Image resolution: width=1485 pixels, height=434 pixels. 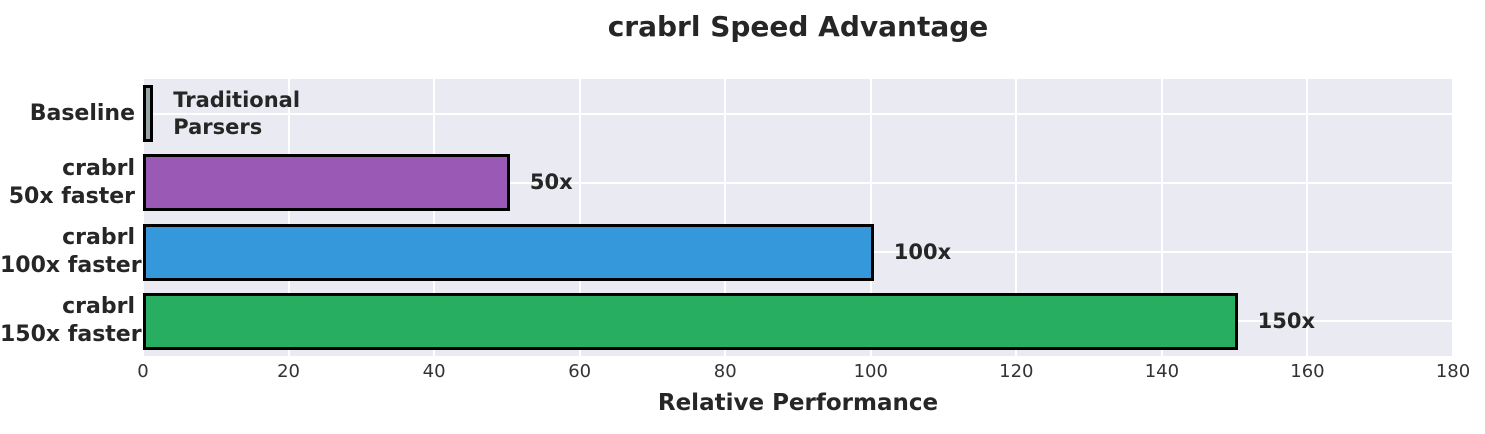 I want to click on bar-value-label: Traditional Parsers, so click(x=237, y=113).